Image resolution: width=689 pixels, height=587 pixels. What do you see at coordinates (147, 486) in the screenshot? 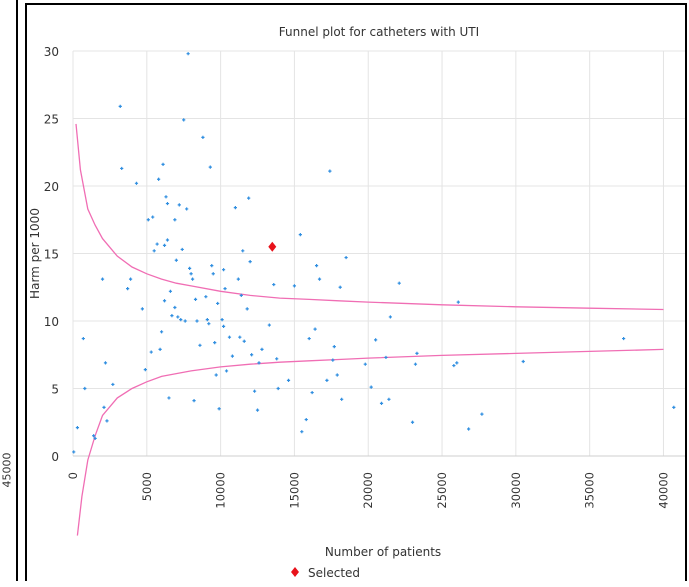
I see `x-tick-label: 5000` at bounding box center [147, 486].